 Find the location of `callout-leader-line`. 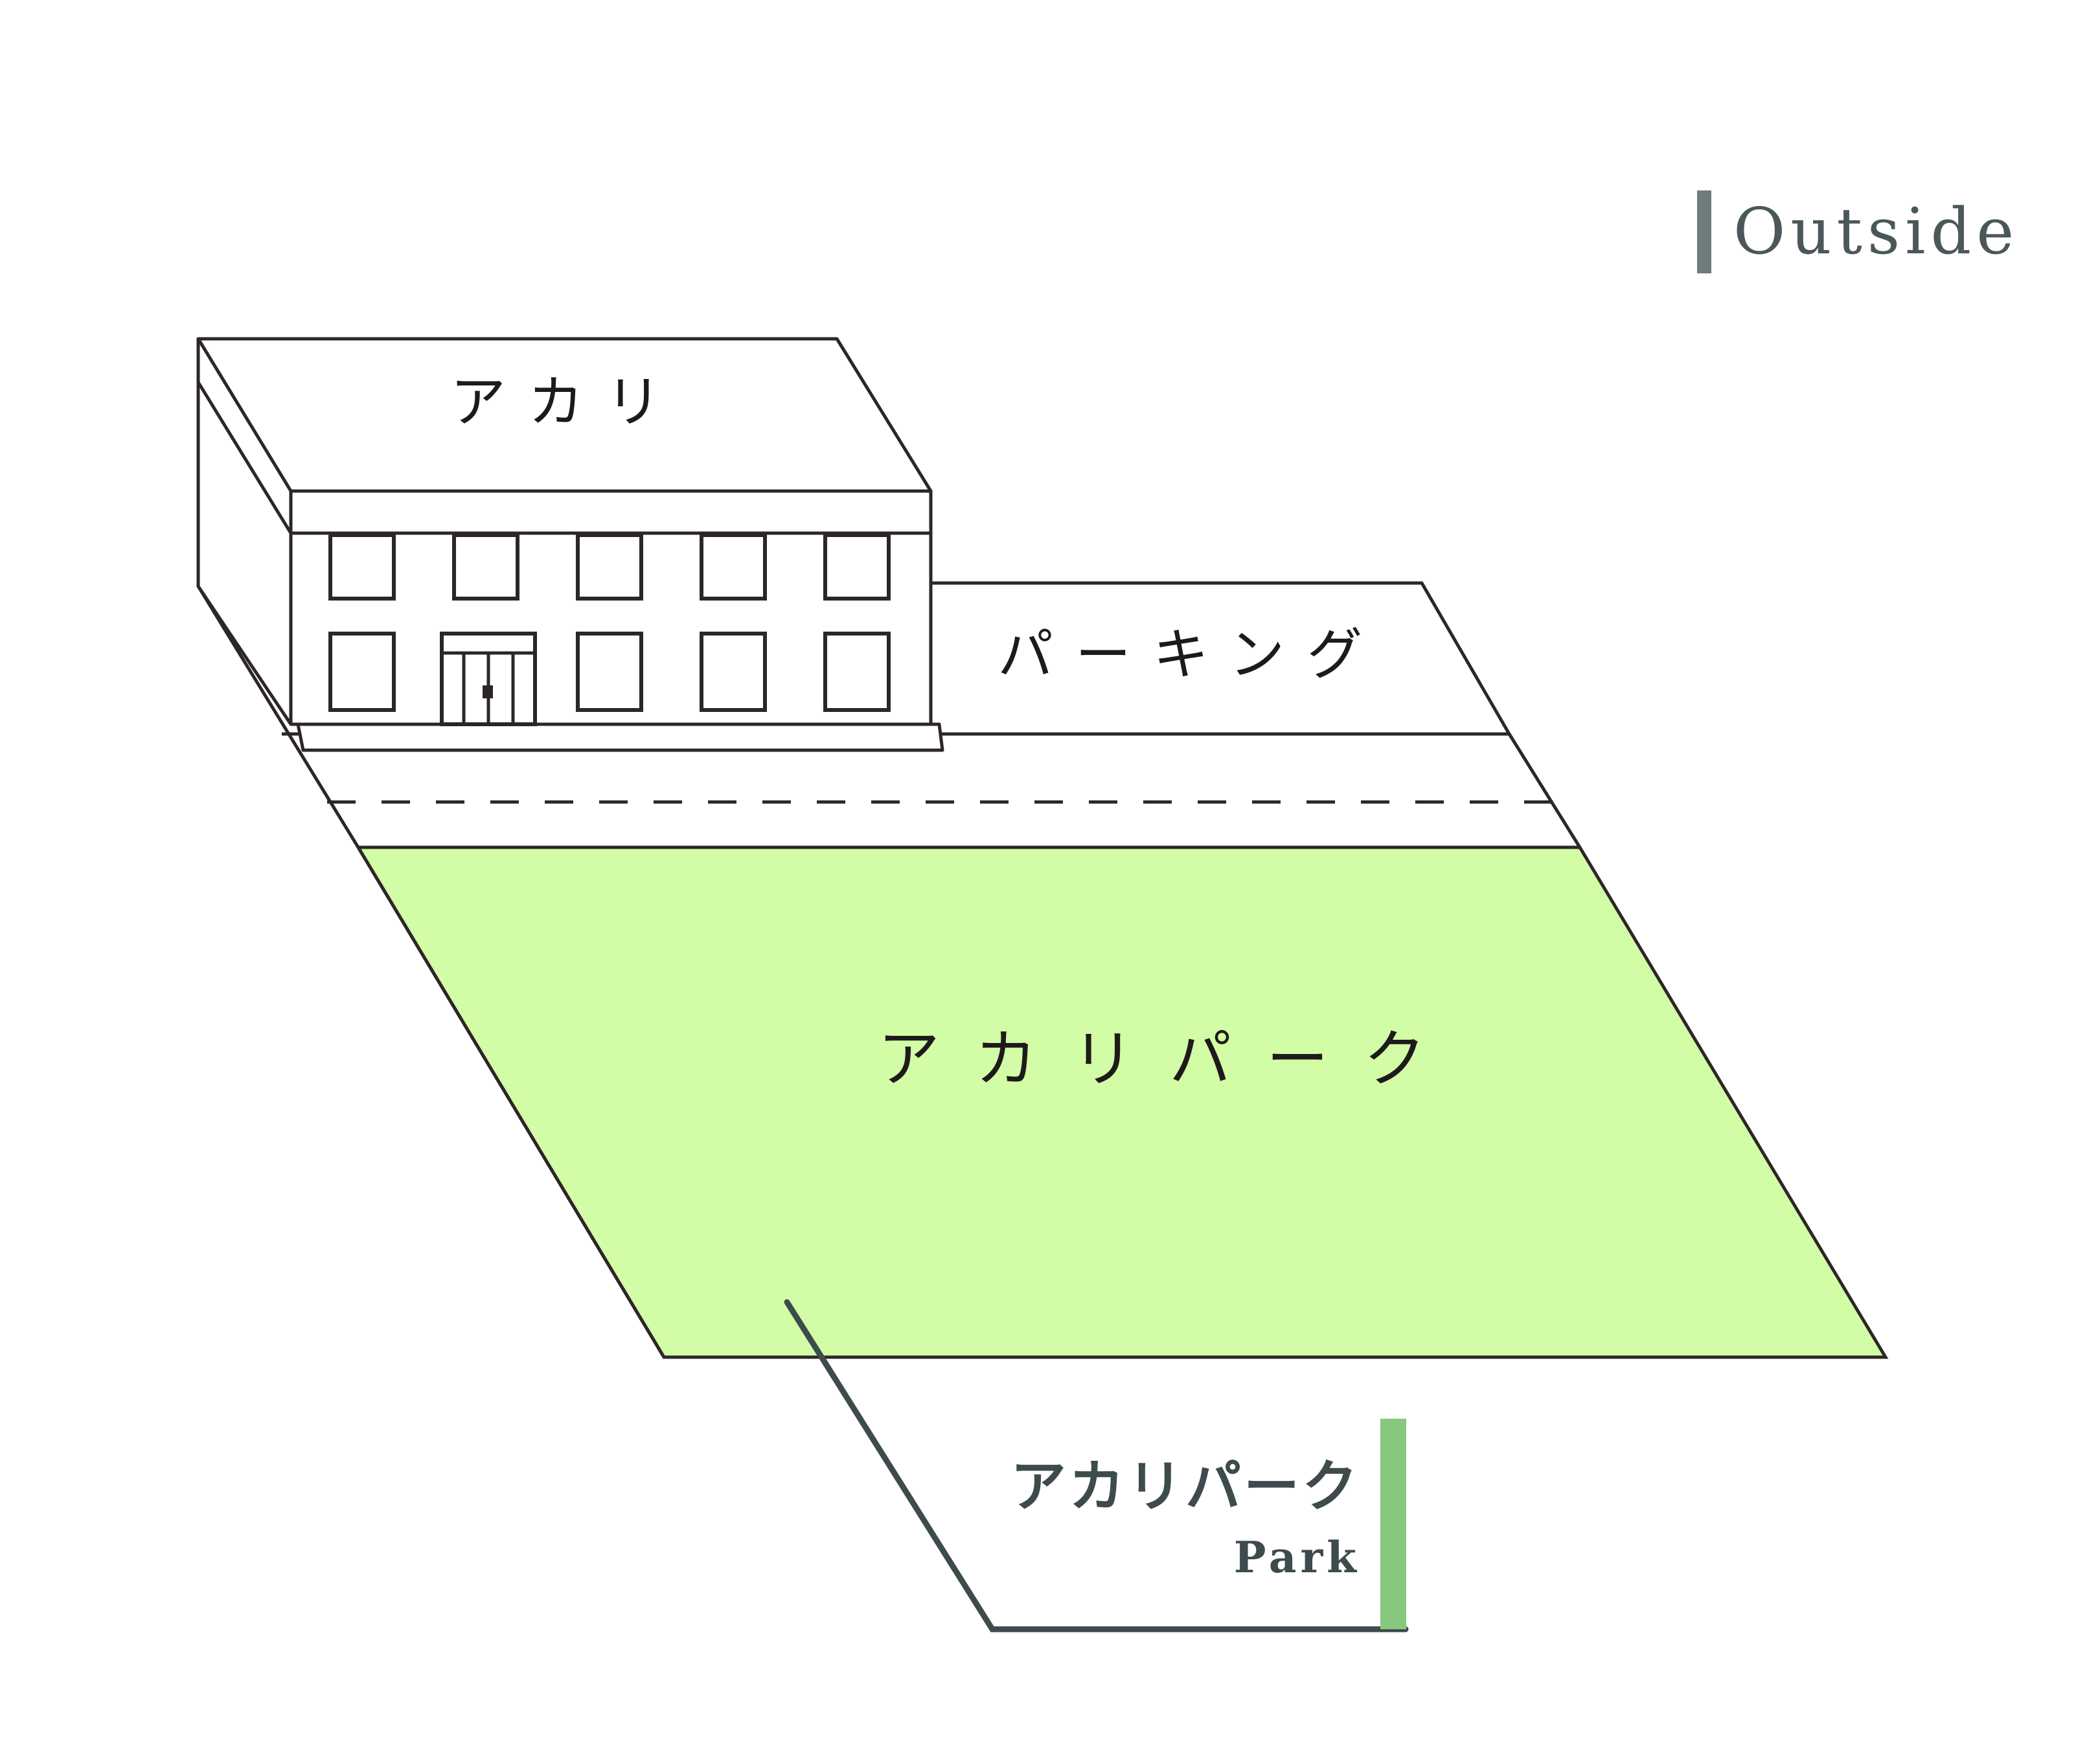

callout-leader-line is located at coordinates (1096, 1465).